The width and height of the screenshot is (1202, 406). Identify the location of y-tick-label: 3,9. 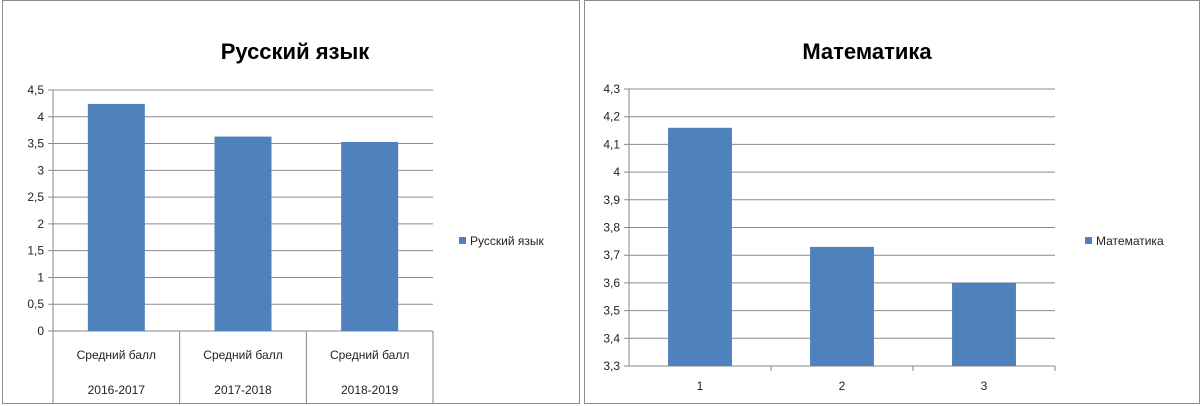
(611, 200).